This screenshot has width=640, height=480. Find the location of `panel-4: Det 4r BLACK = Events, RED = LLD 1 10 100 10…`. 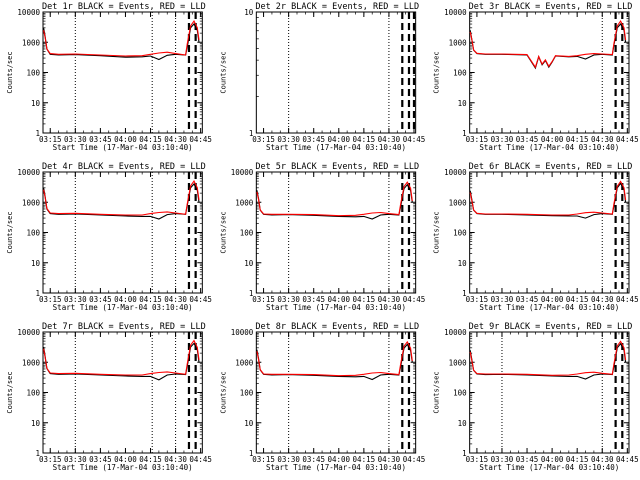

panel-4: Det 4r BLACK = Events, RED = LLD 1 10 100 10… is located at coordinates (109, 237).